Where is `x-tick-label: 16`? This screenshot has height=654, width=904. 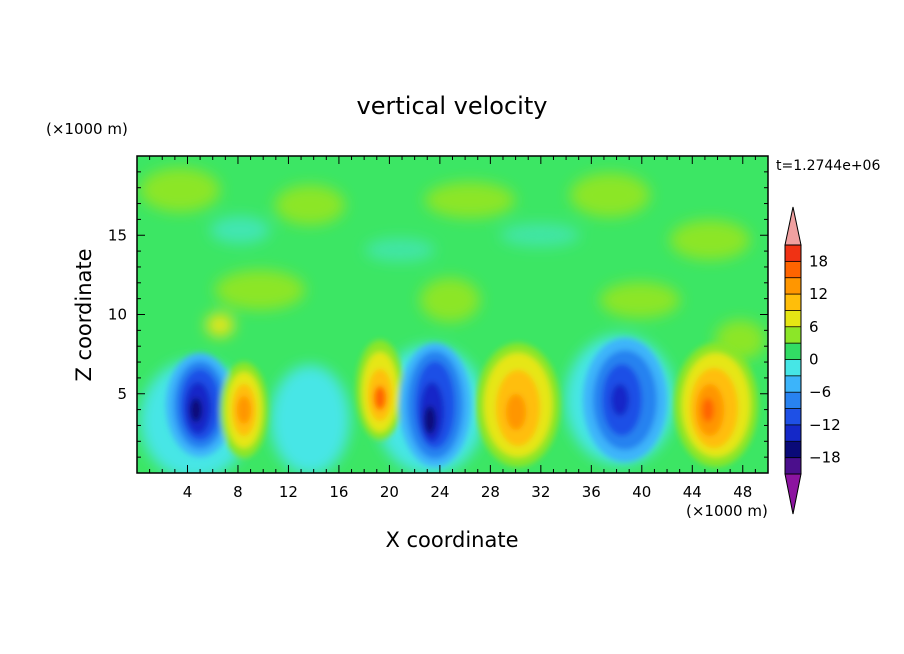
x-tick-label: 16 is located at coordinates (338, 492).